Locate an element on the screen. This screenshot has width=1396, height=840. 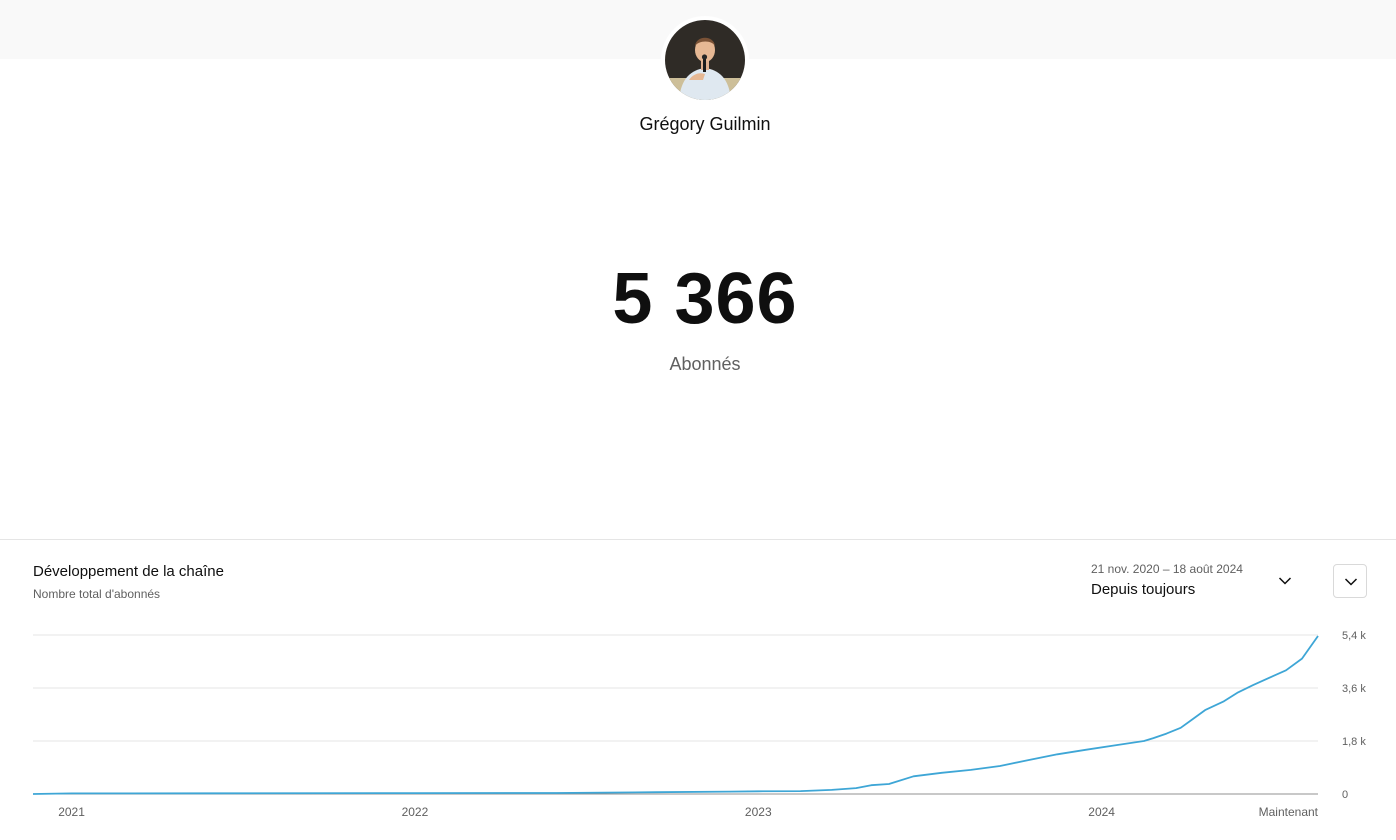
subscriber-count: 5 366 is located at coordinates (705, 299).